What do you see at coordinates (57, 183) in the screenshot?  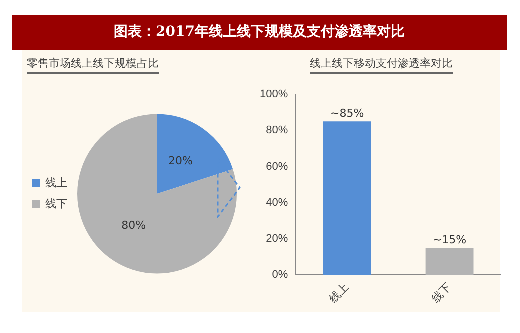 I see `legend-label: 线上` at bounding box center [57, 183].